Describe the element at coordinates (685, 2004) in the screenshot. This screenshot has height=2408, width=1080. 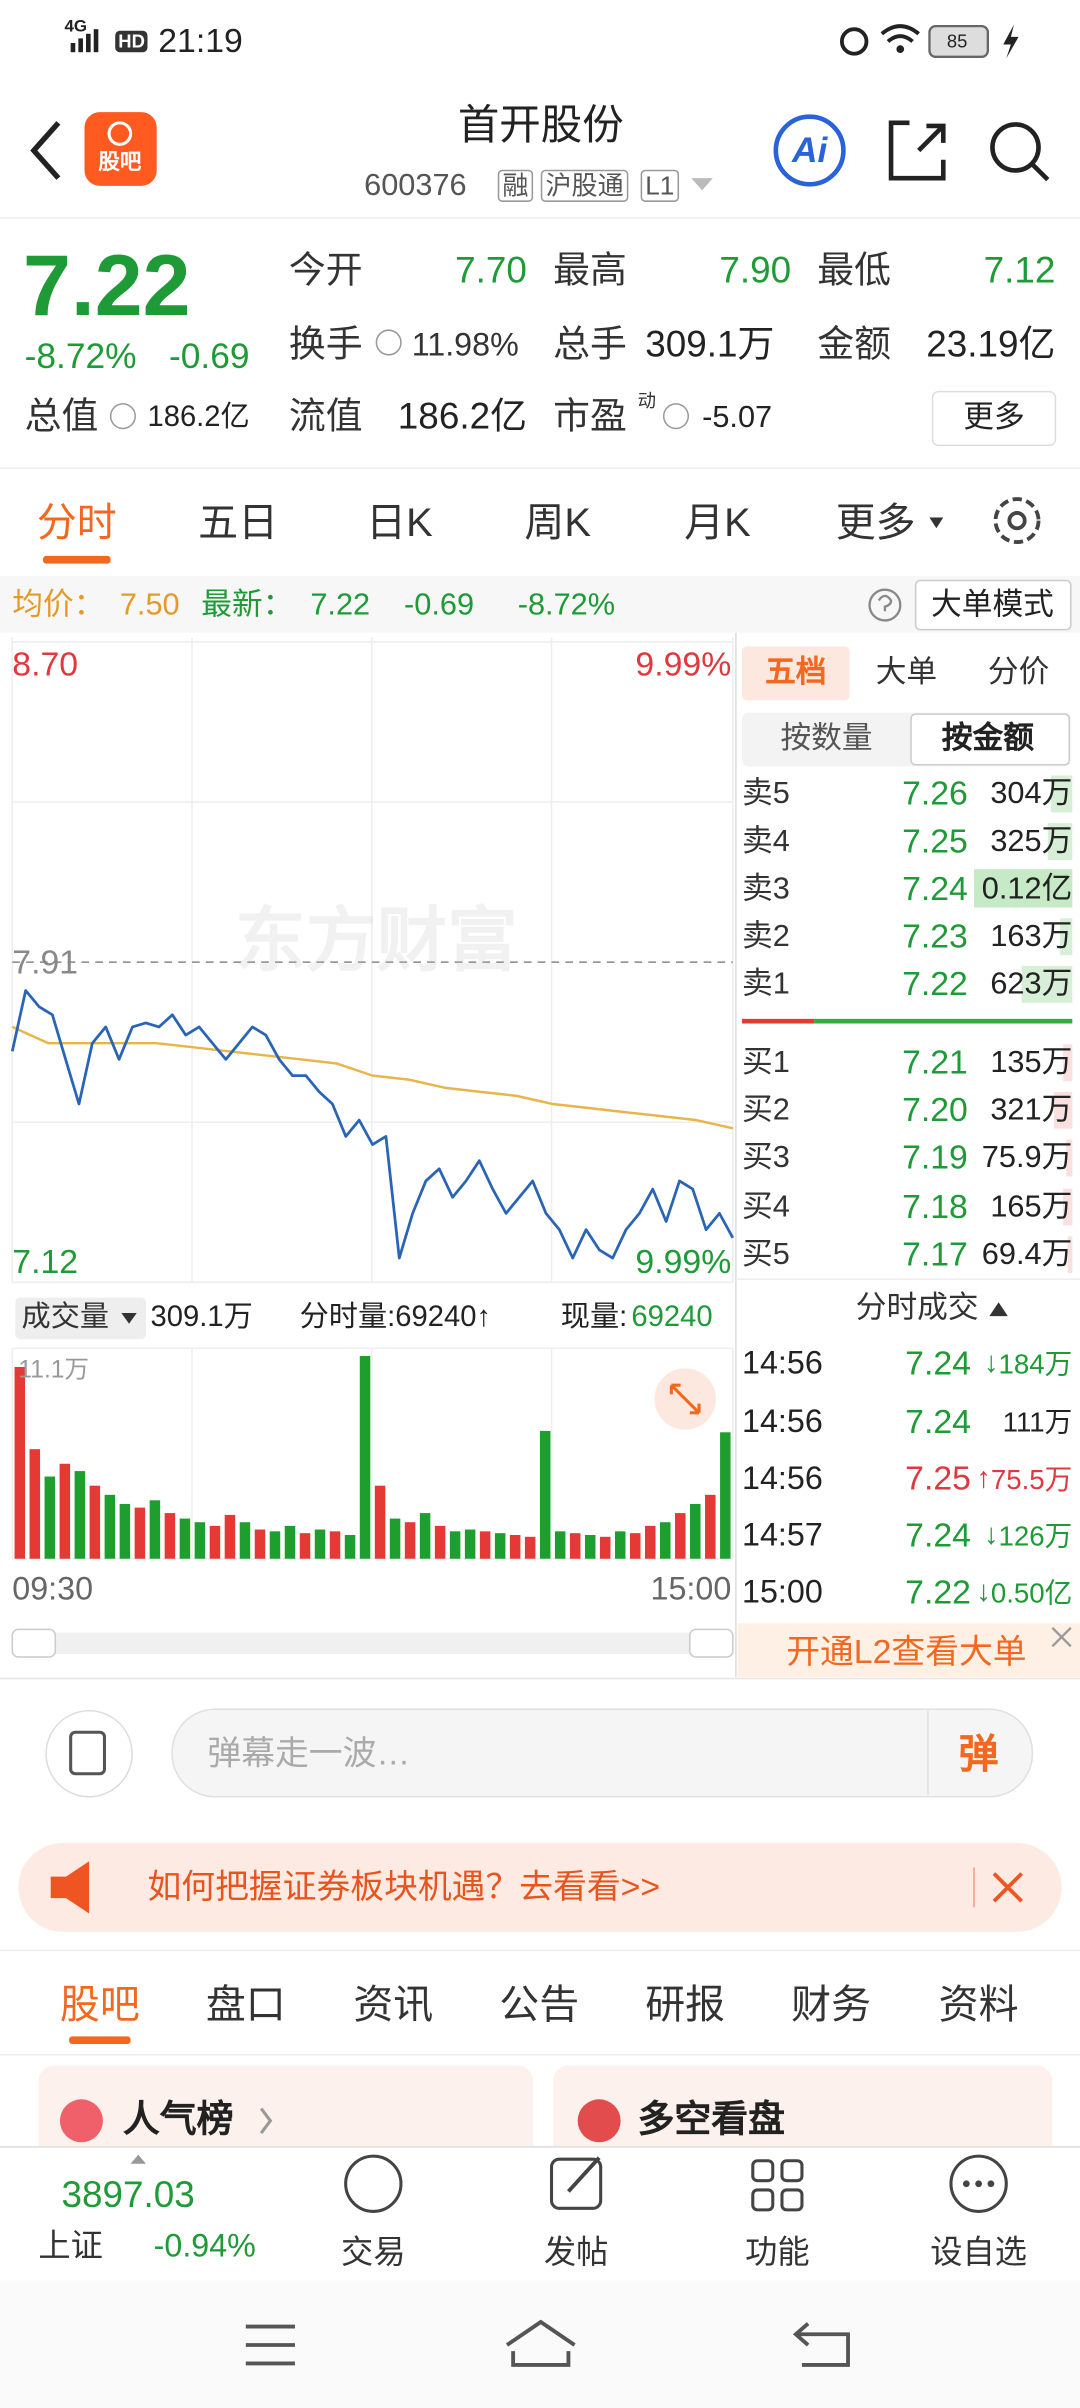
I see `section-tab: 研报` at that location.